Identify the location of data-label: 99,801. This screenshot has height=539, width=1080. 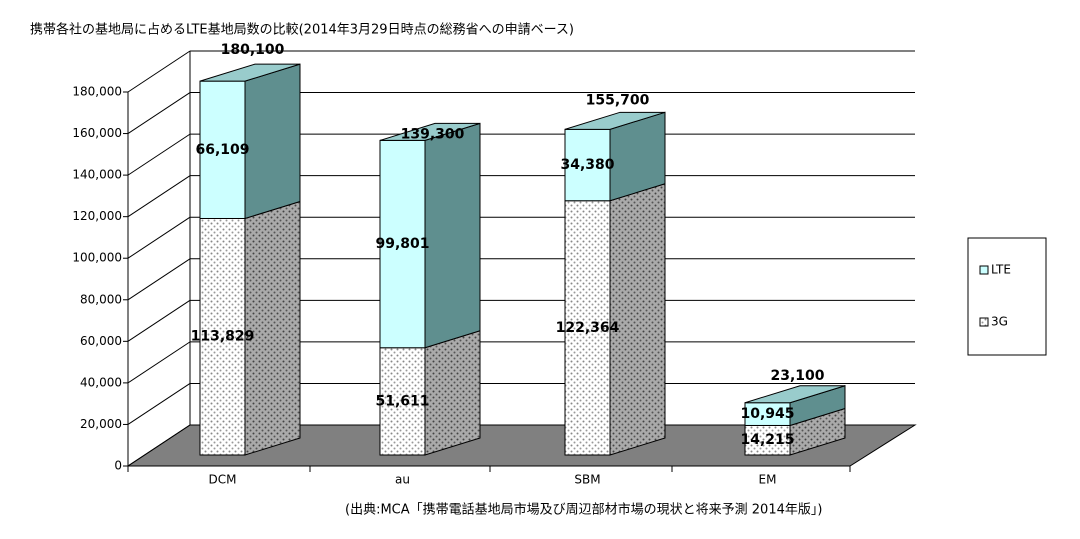
(402, 244).